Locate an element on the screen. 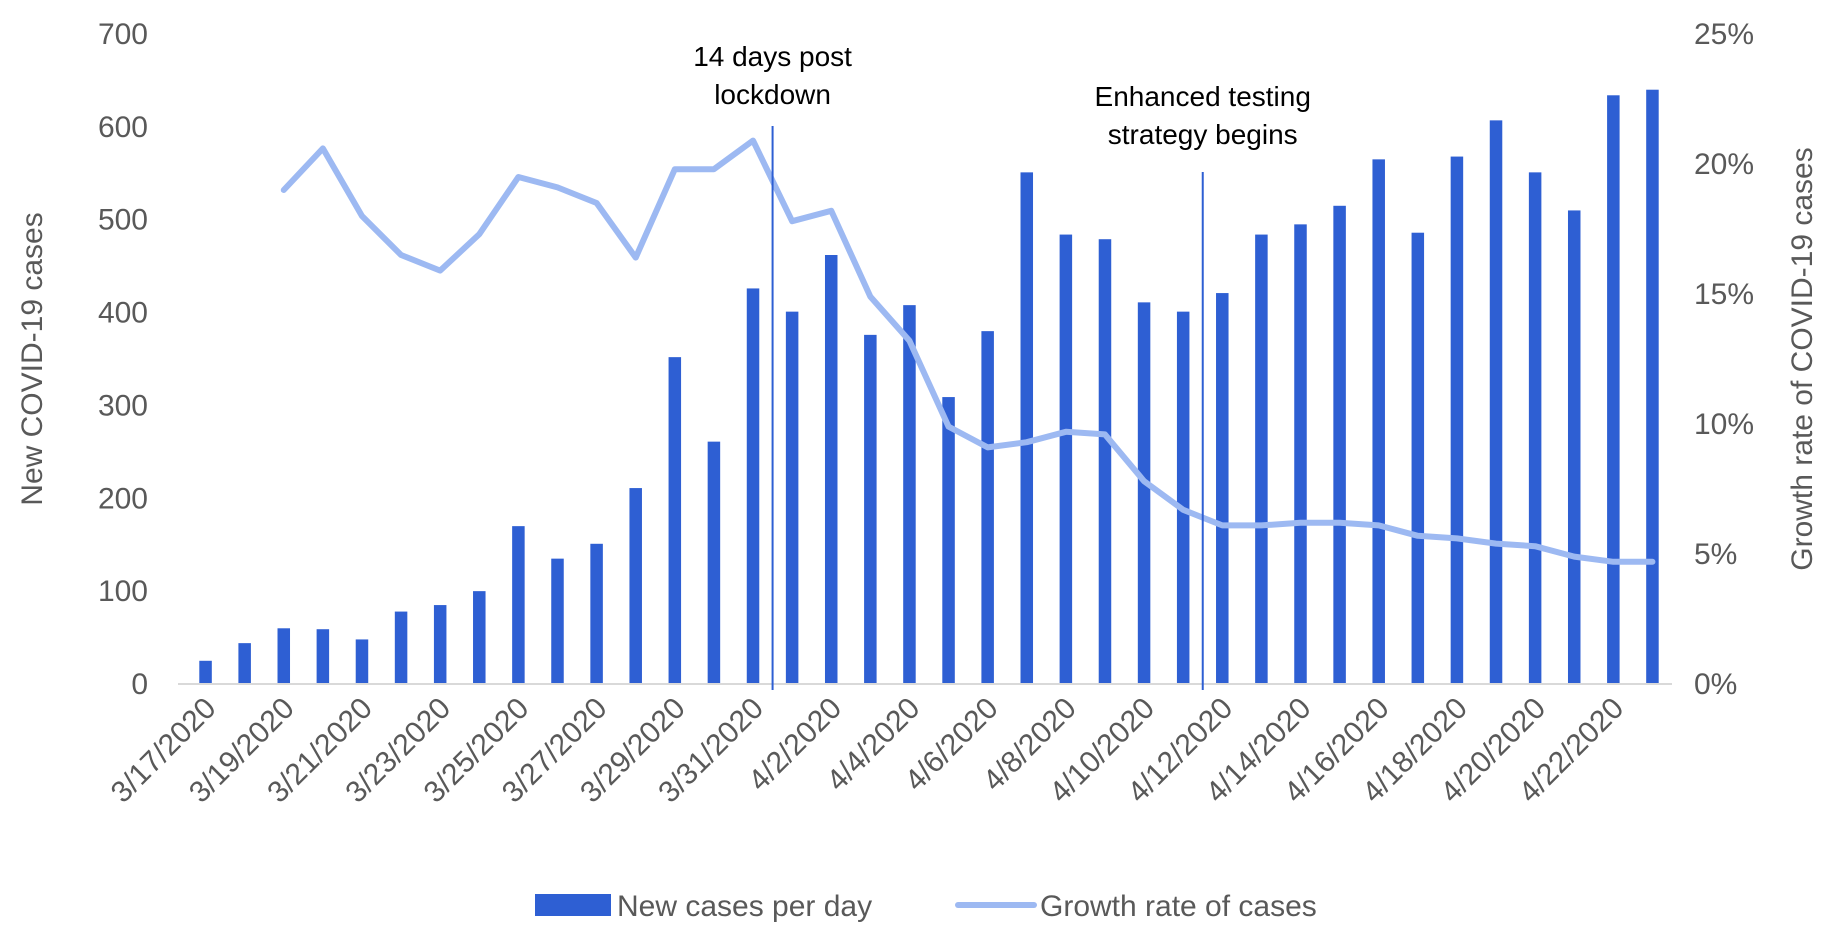 This screenshot has width=1838, height=934. growth-point-4/4/2020 is located at coordinates (909, 341).